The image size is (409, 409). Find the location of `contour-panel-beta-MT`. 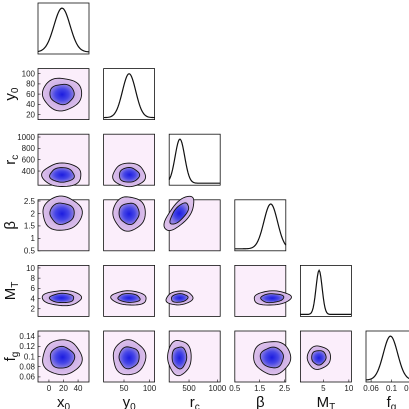

contour-panel-beta-MT is located at coordinates (263, 290).